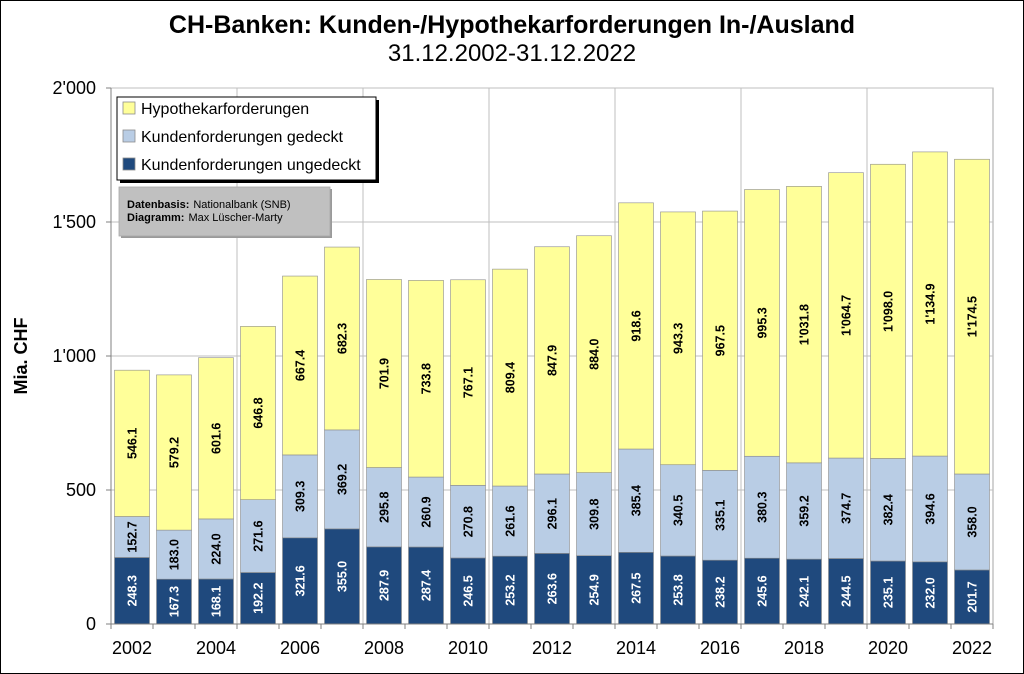 The width and height of the screenshot is (1024, 674). What do you see at coordinates (678, 510) in the screenshot?
I see `data-label-kundenforderungen-gedeckt-2015: 340.5` at bounding box center [678, 510].